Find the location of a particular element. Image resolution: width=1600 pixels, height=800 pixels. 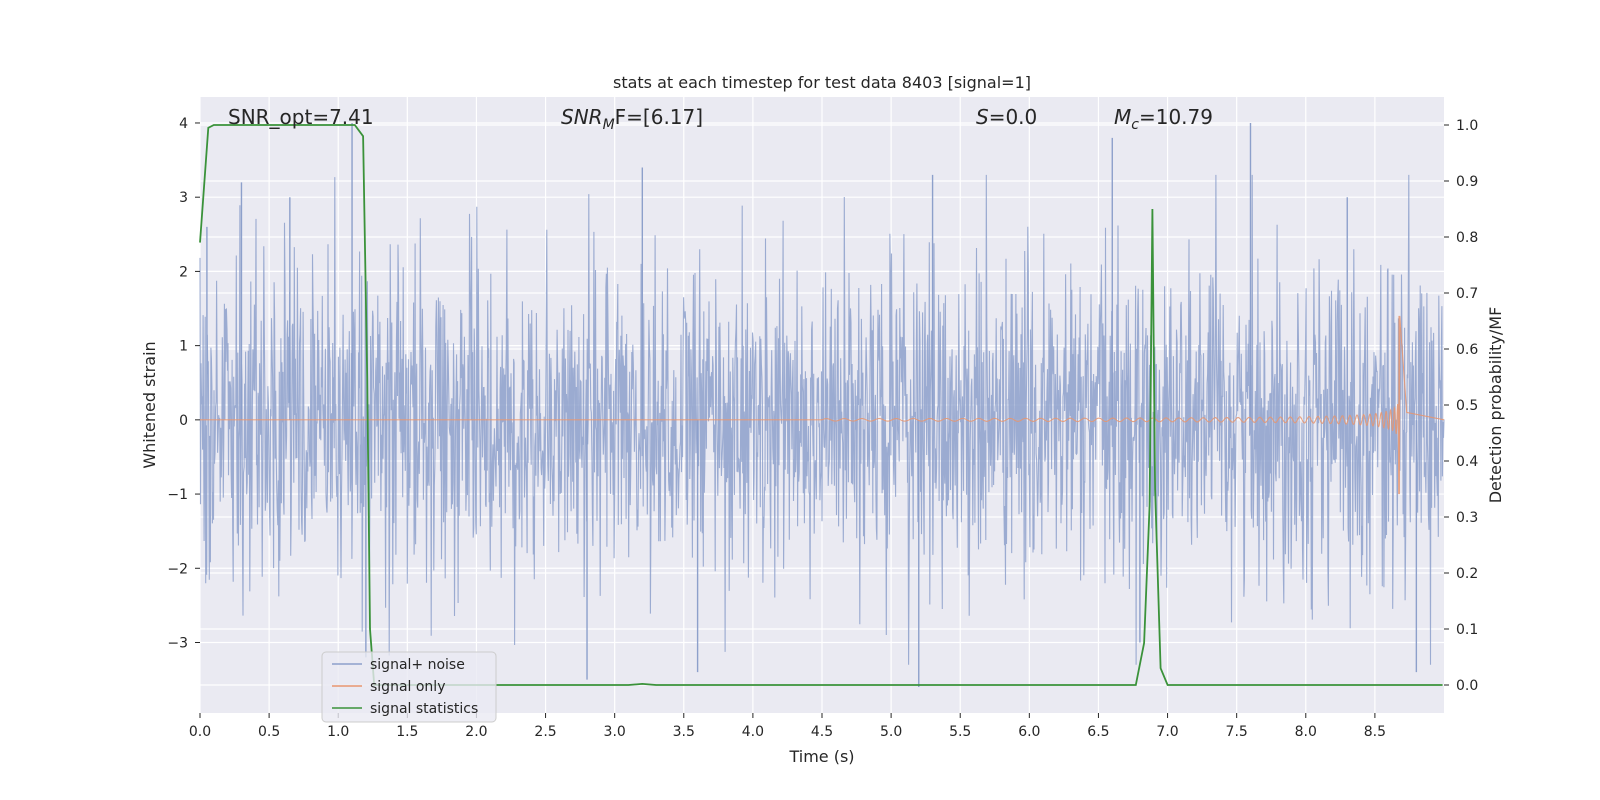

x-tick-label: 5.0 is located at coordinates (891, 732).